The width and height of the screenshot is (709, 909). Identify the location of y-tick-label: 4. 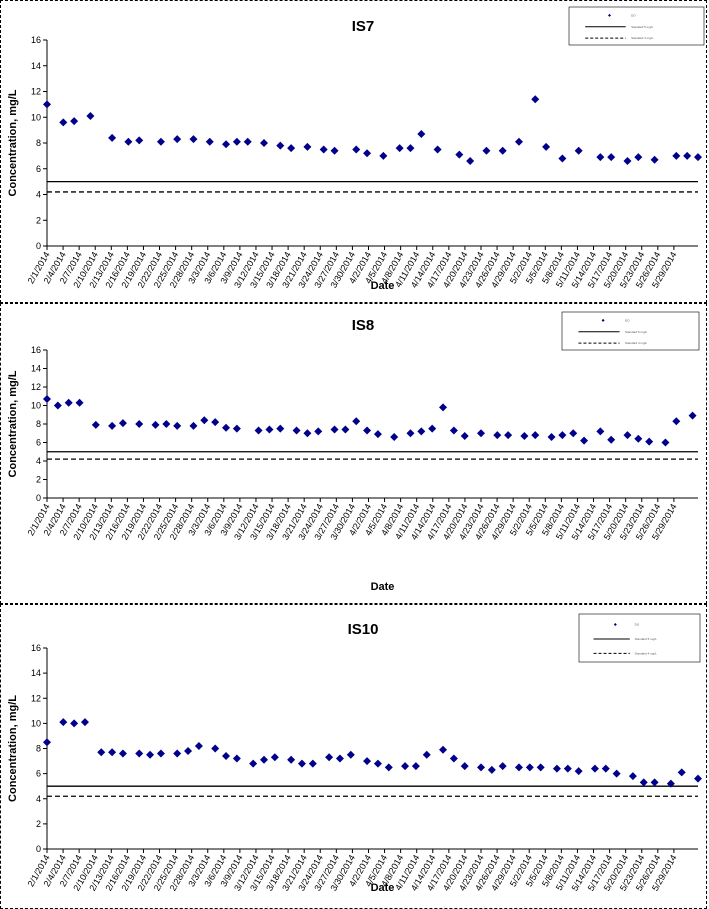
(38, 799).